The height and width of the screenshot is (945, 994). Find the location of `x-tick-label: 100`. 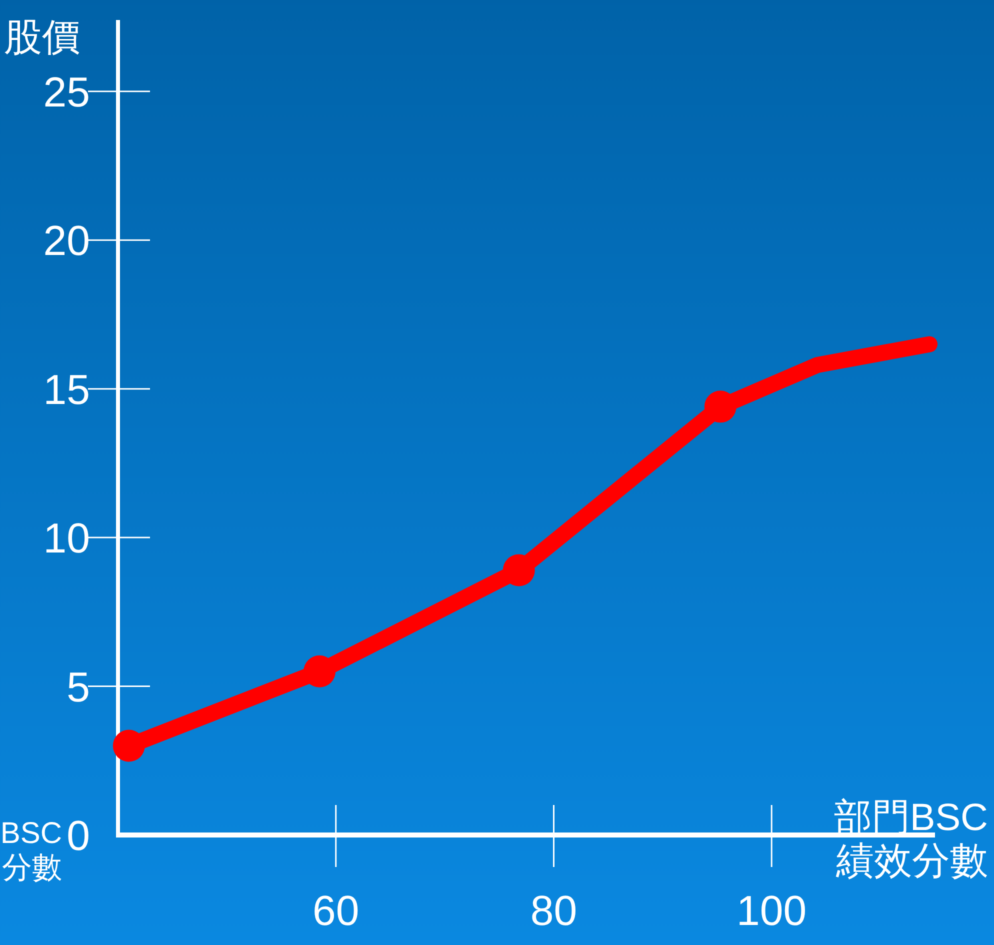

x-tick-label: 100 is located at coordinates (771, 910).